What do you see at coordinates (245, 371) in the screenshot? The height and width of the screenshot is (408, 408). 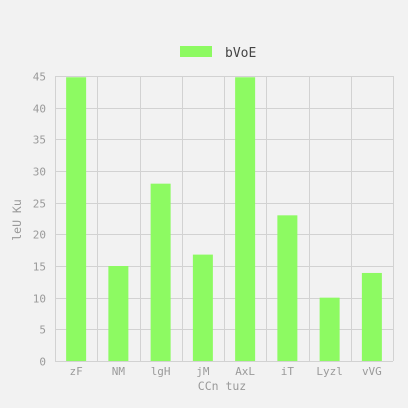 I see `x-tick-label: AxL` at bounding box center [245, 371].